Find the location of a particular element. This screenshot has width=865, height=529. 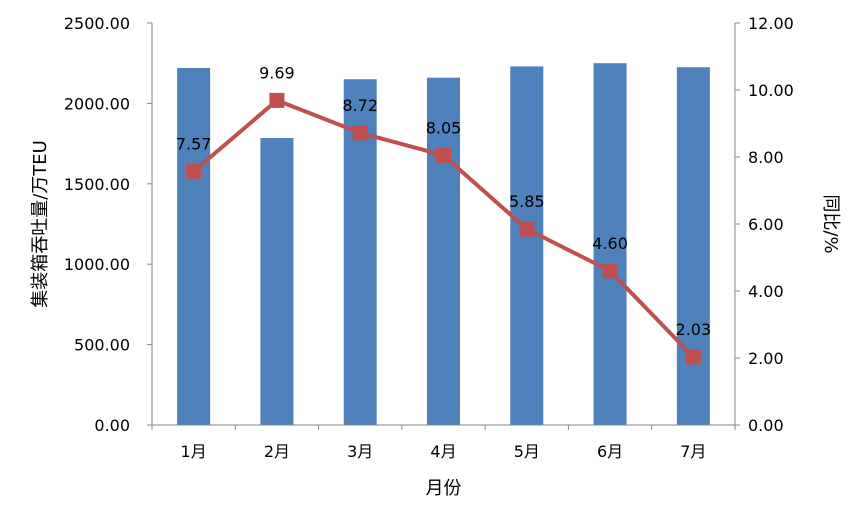

left-axis-tick-label: 500.00 is located at coordinates (102, 345).